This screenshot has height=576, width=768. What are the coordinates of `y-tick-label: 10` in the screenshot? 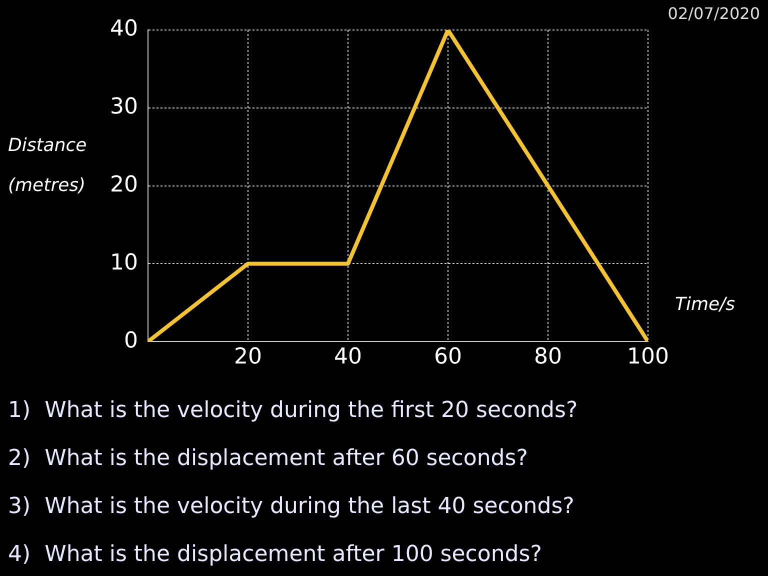 It's located at (124, 263).